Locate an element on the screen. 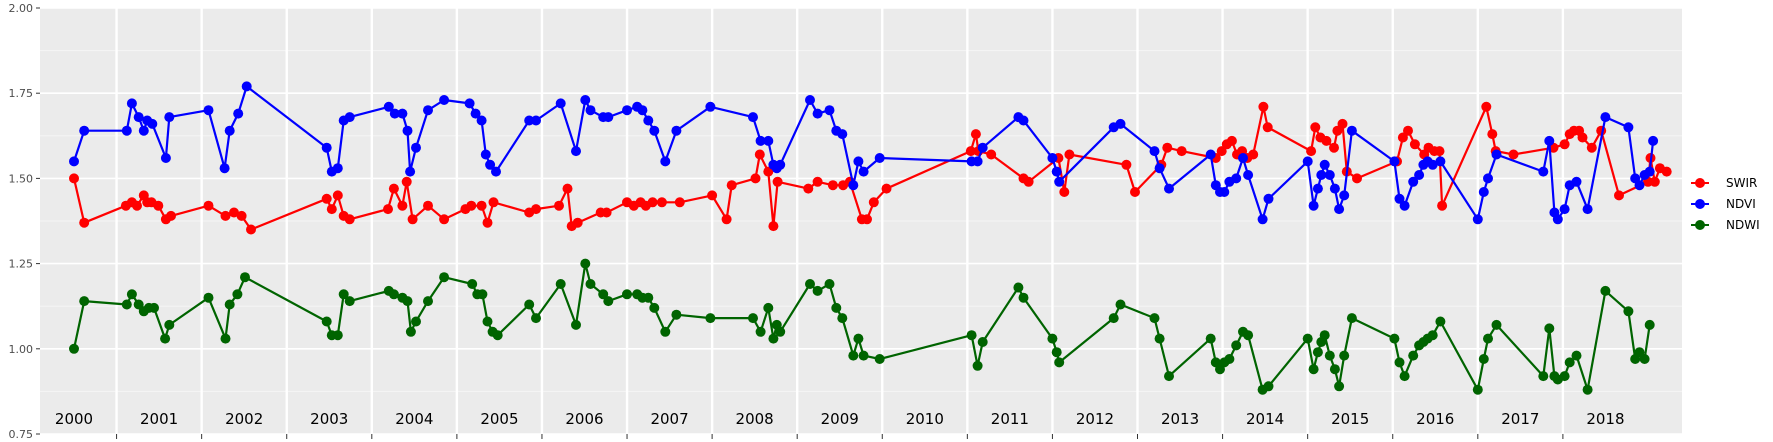  year-label: 2009 is located at coordinates (840, 419).